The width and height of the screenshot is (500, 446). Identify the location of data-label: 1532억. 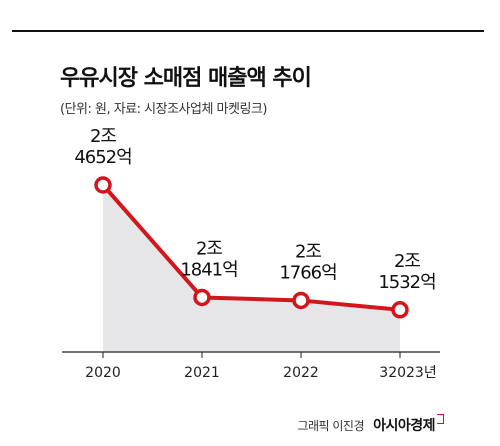
(406, 282).